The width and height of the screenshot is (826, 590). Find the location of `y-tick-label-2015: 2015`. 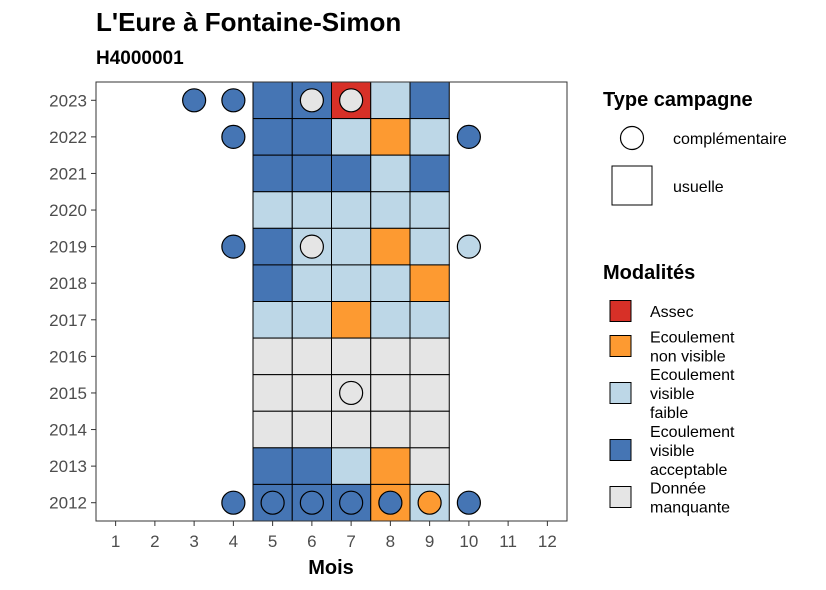

y-tick-label-2015: 2015 is located at coordinates (68, 393).